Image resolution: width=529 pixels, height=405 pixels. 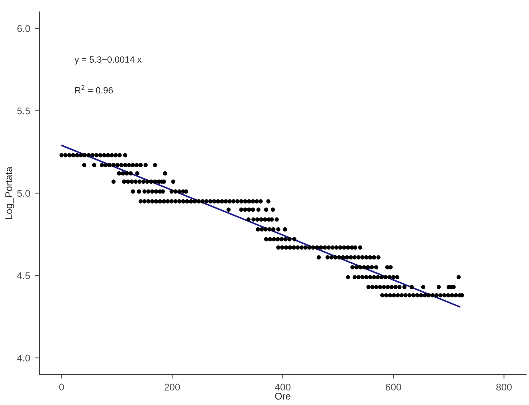 What do you see at coordinates (504, 387) in the screenshot?
I see `x-tick-label: 800` at bounding box center [504, 387].